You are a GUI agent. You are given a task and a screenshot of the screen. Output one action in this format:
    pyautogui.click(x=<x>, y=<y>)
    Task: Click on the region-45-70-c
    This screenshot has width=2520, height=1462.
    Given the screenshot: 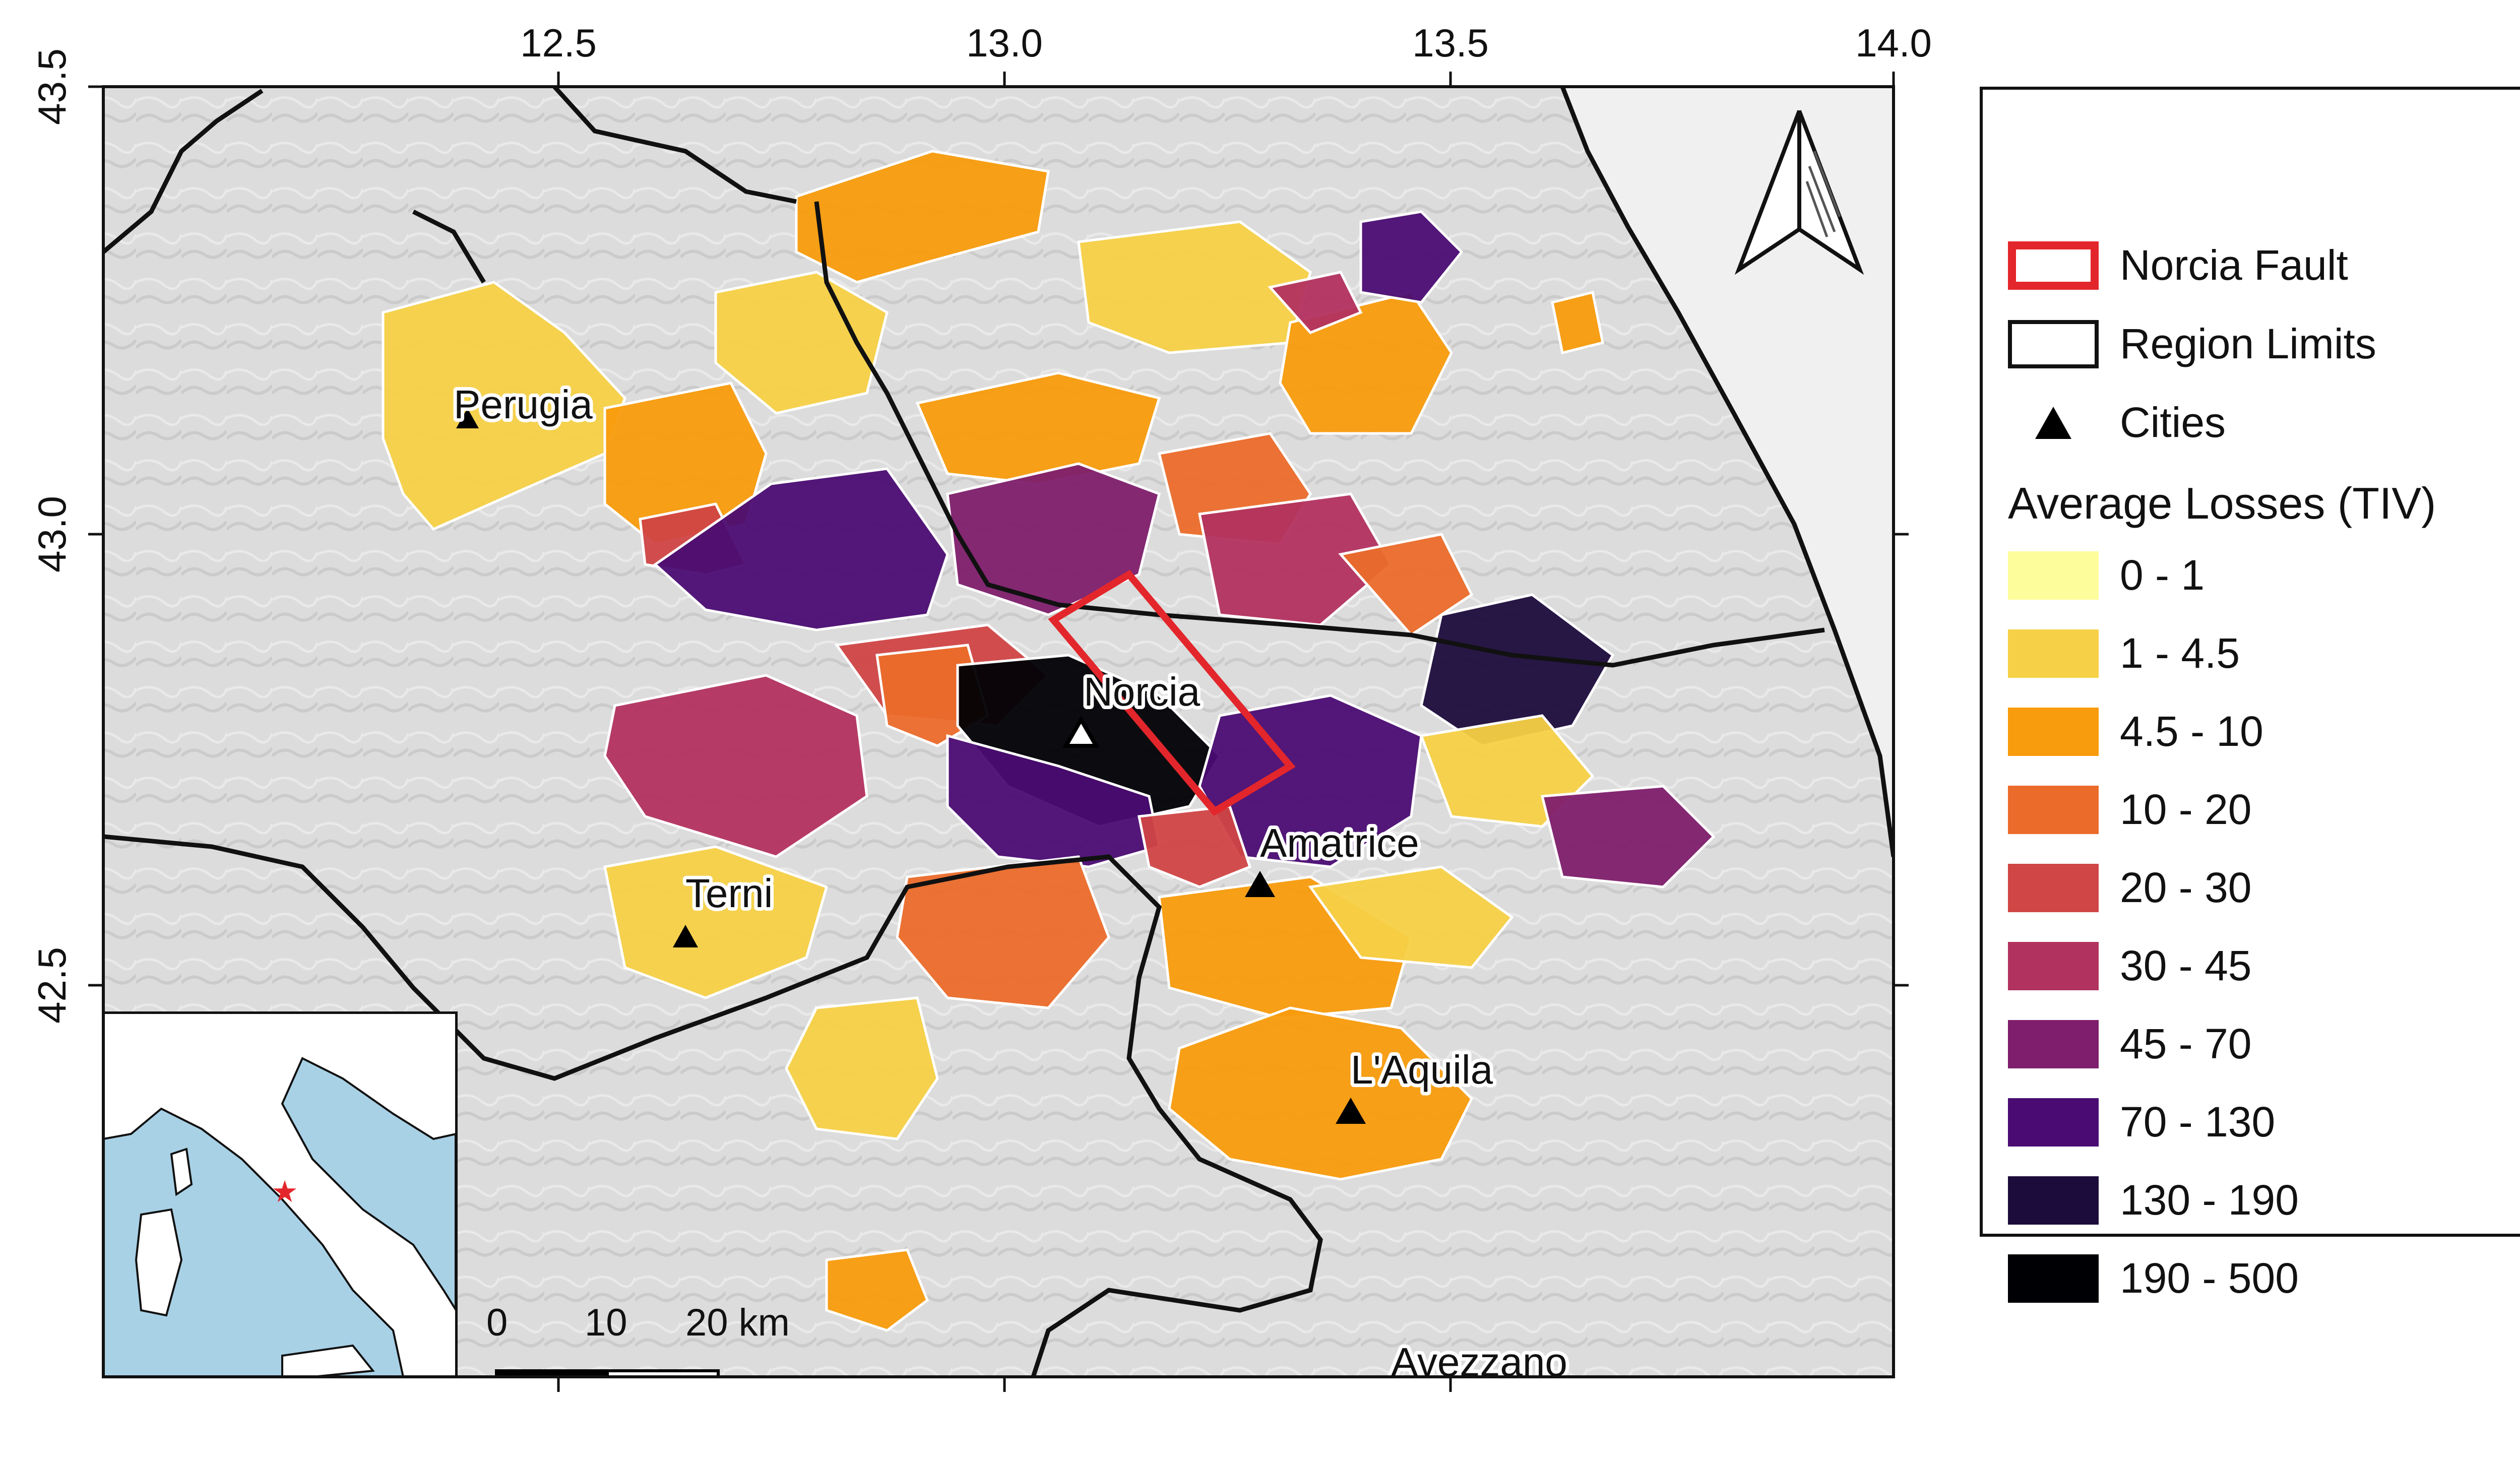 What is the action you would take?
    pyautogui.click(x=1053, y=539)
    